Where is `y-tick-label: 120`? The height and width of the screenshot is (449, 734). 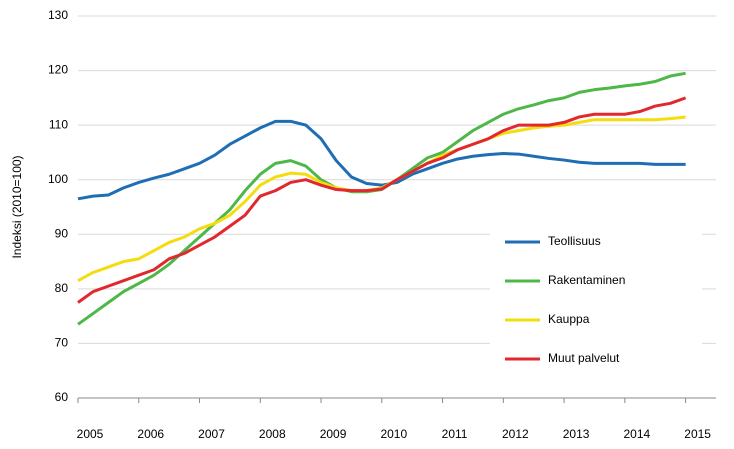 y-tick-label: 120 is located at coordinates (58, 70).